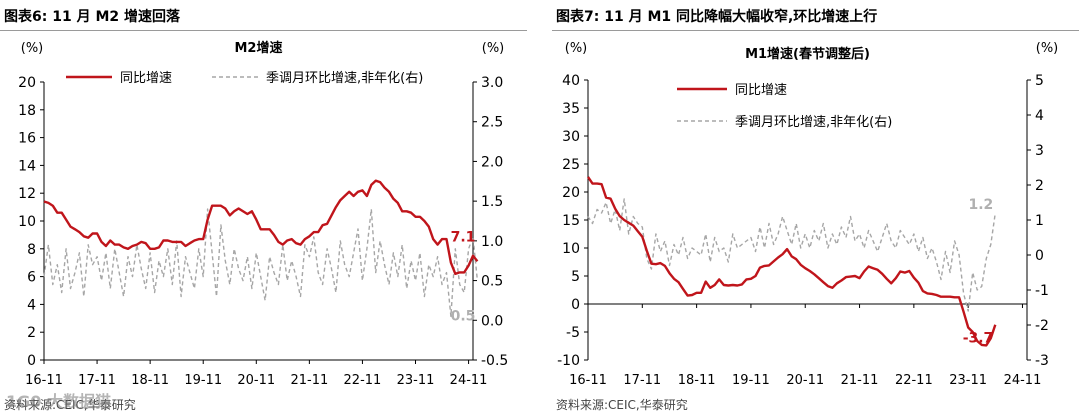 The width and height of the screenshot is (1080, 418). I want to click on right-tick-label: 0, so click(1039, 256).